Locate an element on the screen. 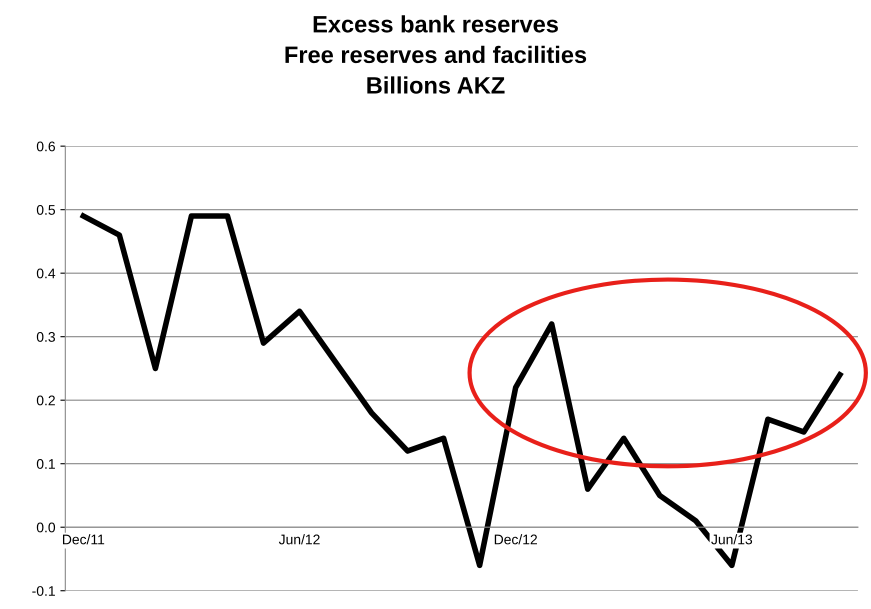 The image size is (871, 609). x-tick-label: Jun/13 is located at coordinates (731, 539).